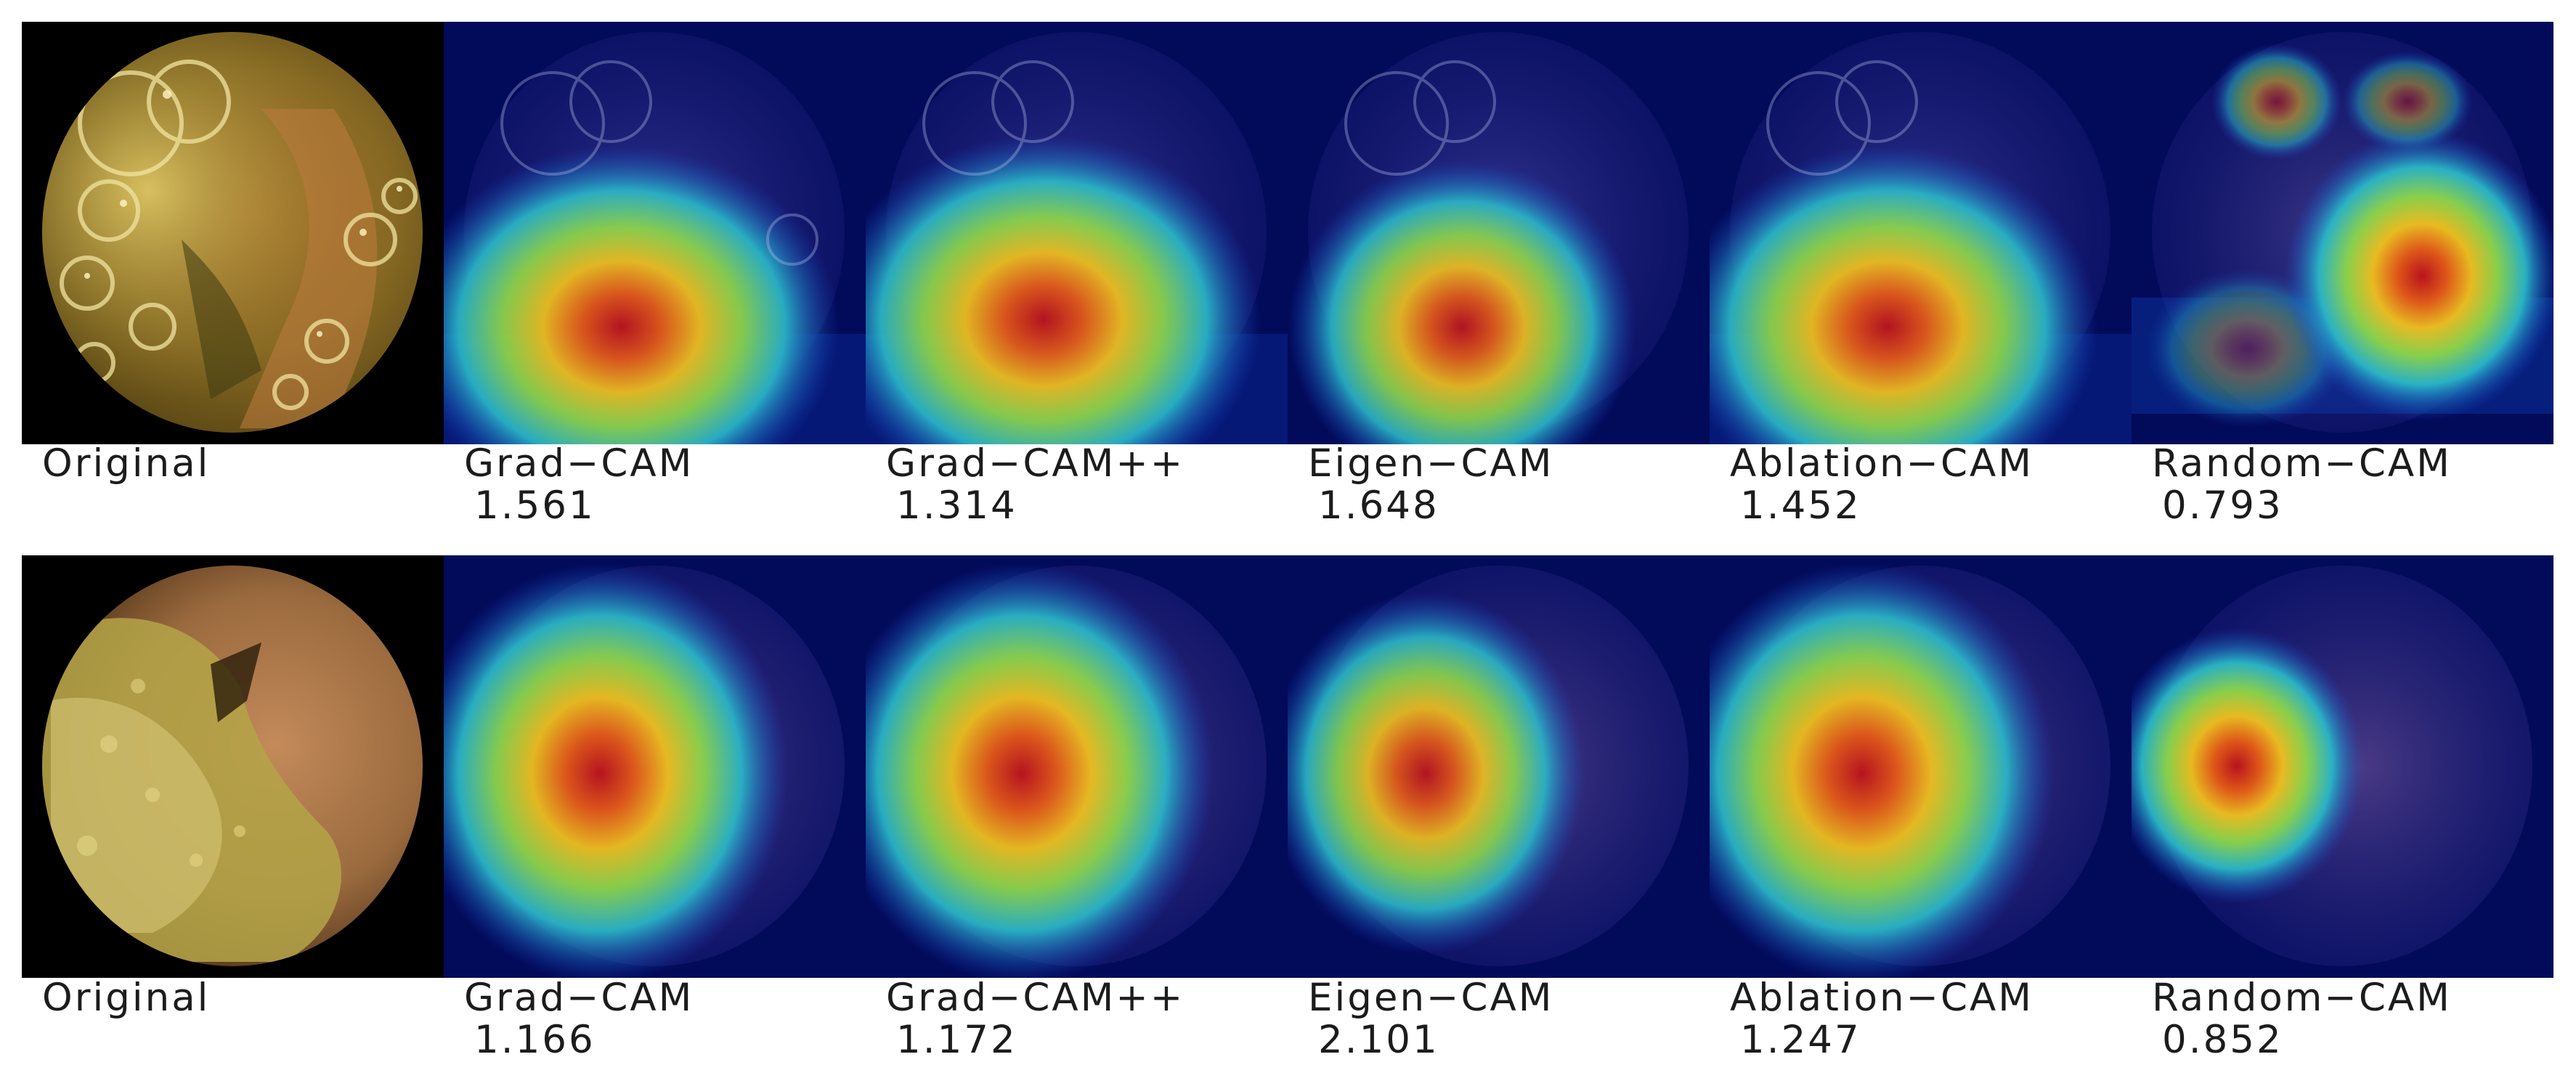 This screenshot has height=1086, width=2576. I want to click on heatmap-ablationcam-debris, so click(1921, 766).